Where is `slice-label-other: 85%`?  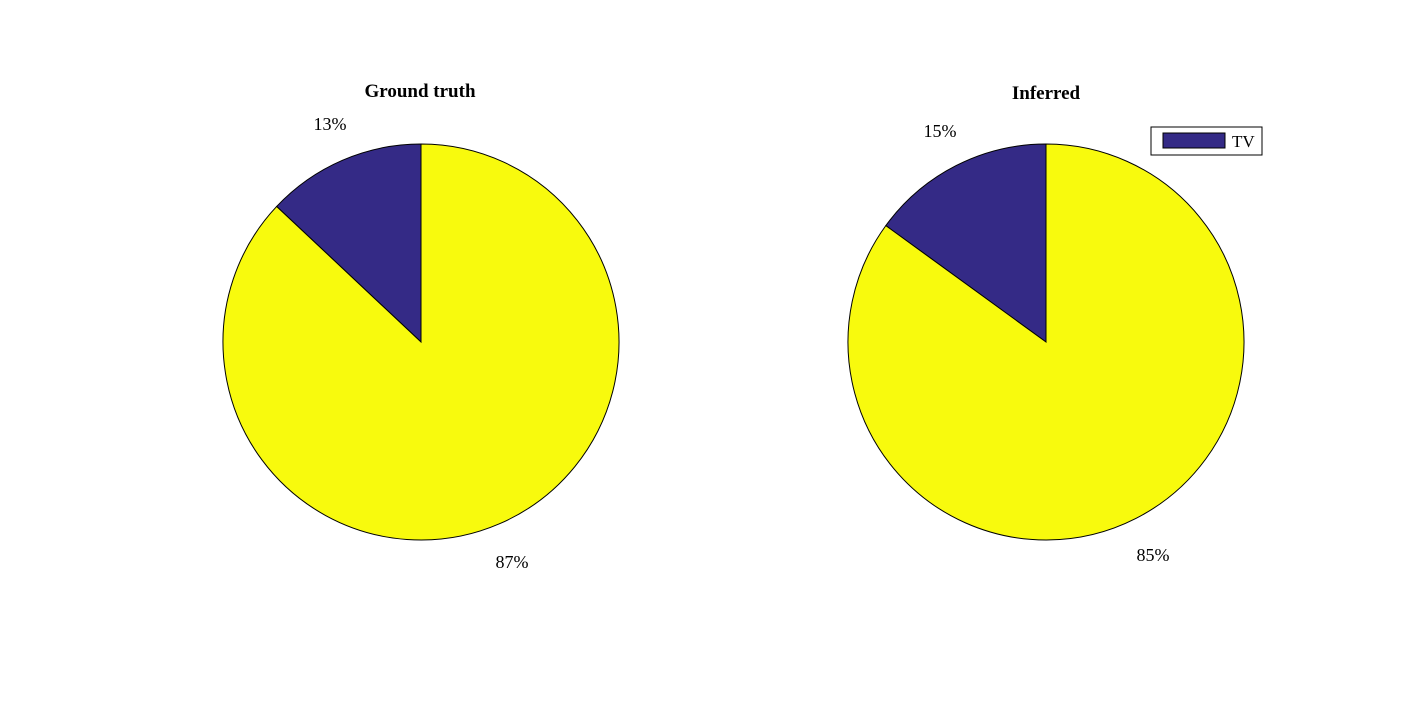
slice-label-other: 85% is located at coordinates (1153, 555).